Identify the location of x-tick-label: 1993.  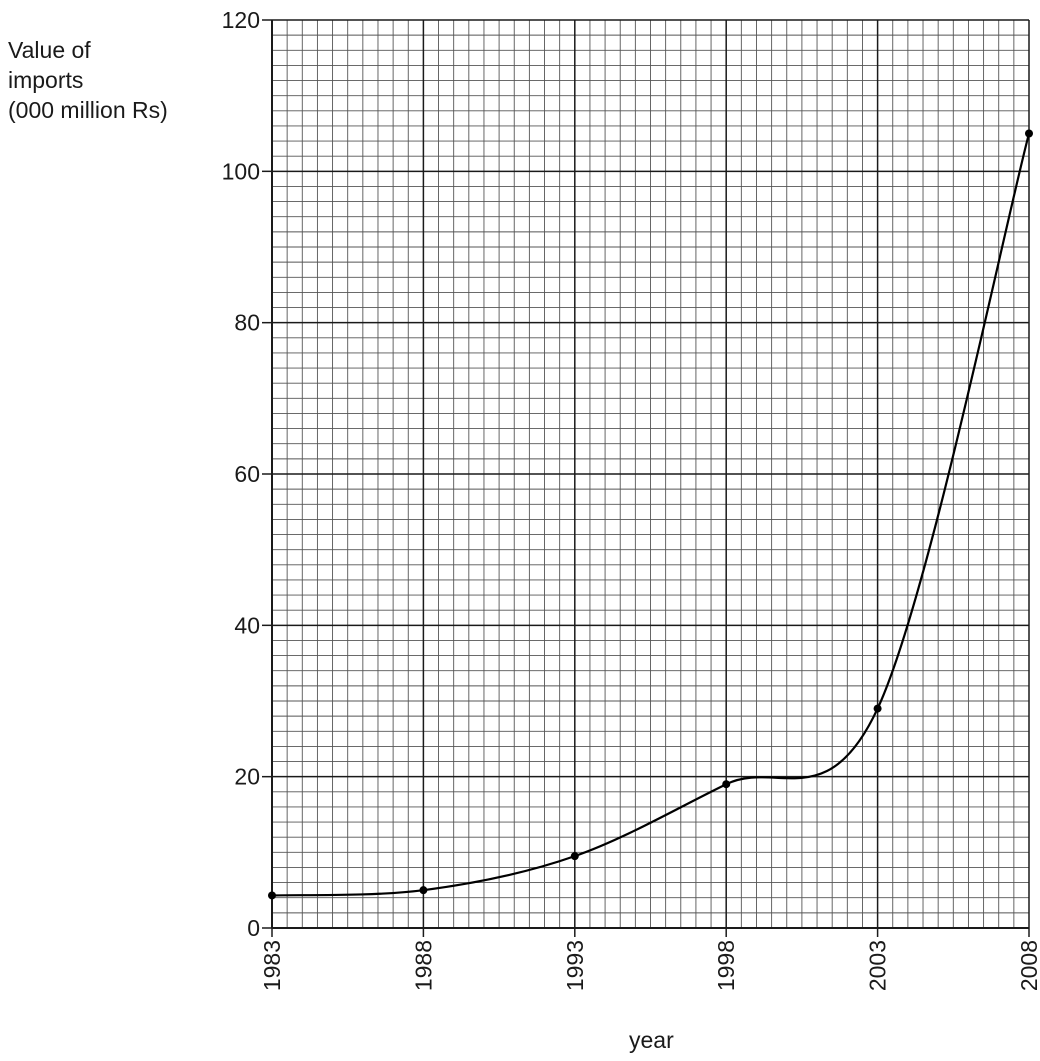
(575, 965).